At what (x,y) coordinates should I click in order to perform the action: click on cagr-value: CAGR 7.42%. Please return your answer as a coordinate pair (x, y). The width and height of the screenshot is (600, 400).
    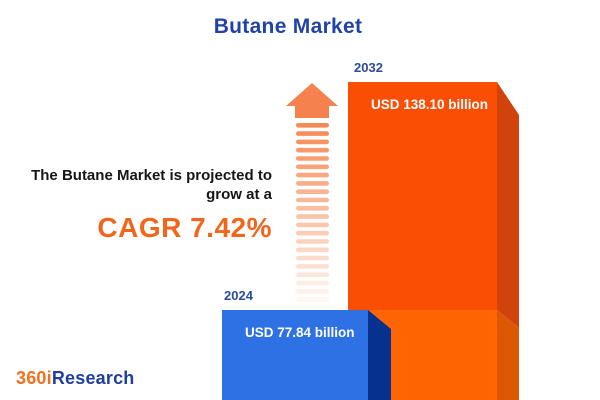
    Looking at the image, I should click on (184, 227).